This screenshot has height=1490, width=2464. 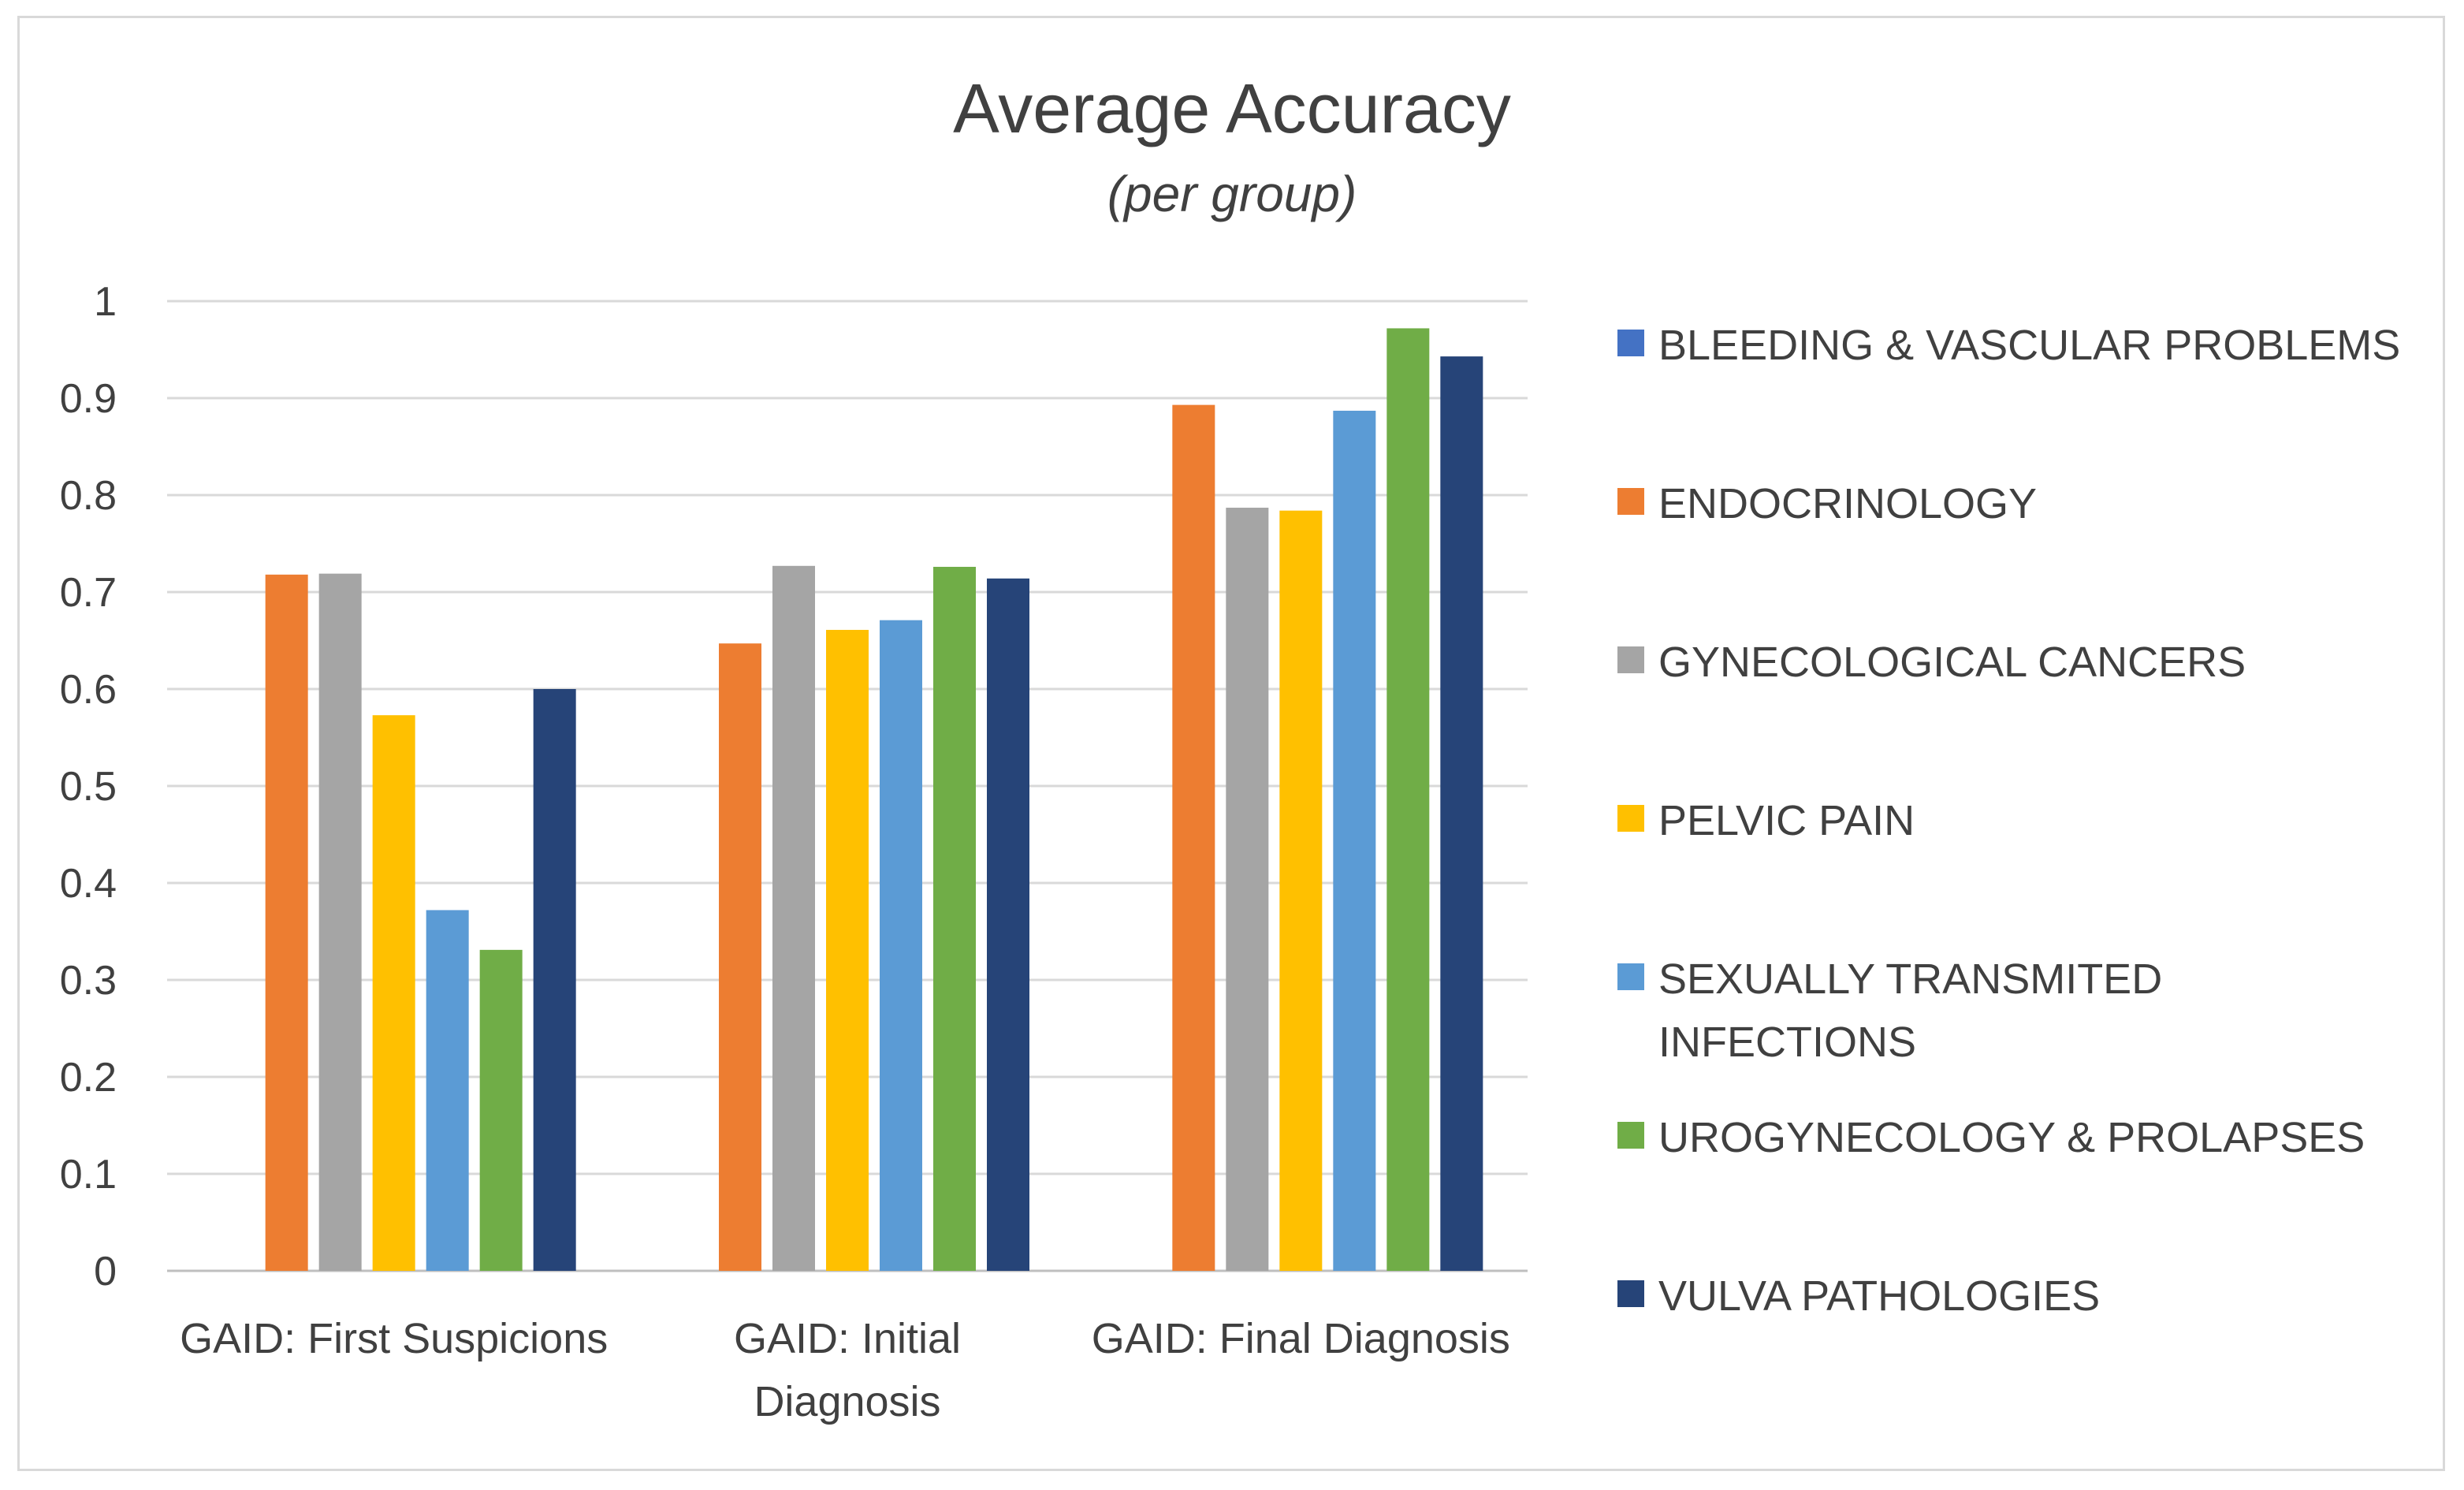 I want to click on legend-item: GYNECOLOGICAL CANCERS, so click(x=1932, y=662).